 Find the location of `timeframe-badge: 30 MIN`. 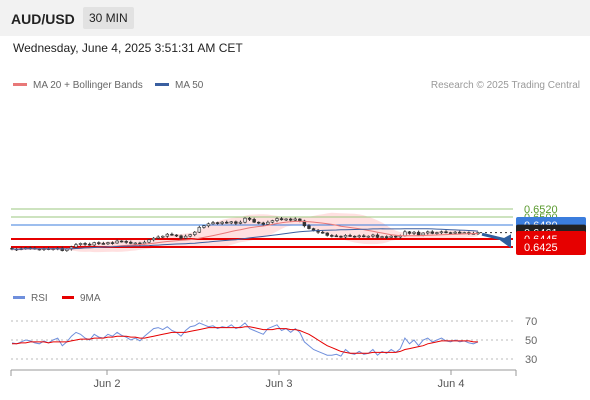

timeframe-badge: 30 MIN is located at coordinates (108, 18).